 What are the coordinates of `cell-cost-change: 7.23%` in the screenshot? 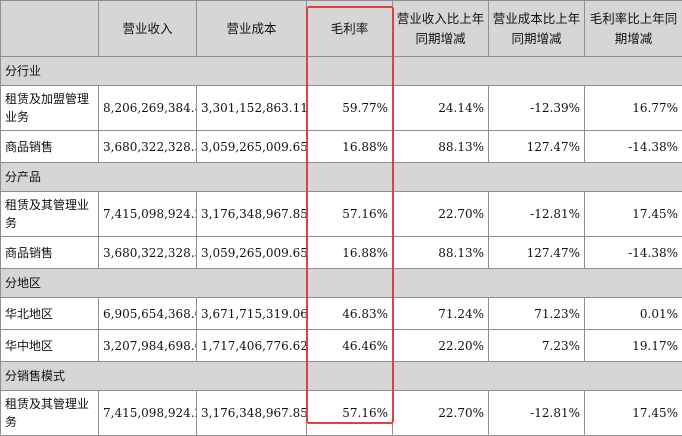 It's located at (537, 346).